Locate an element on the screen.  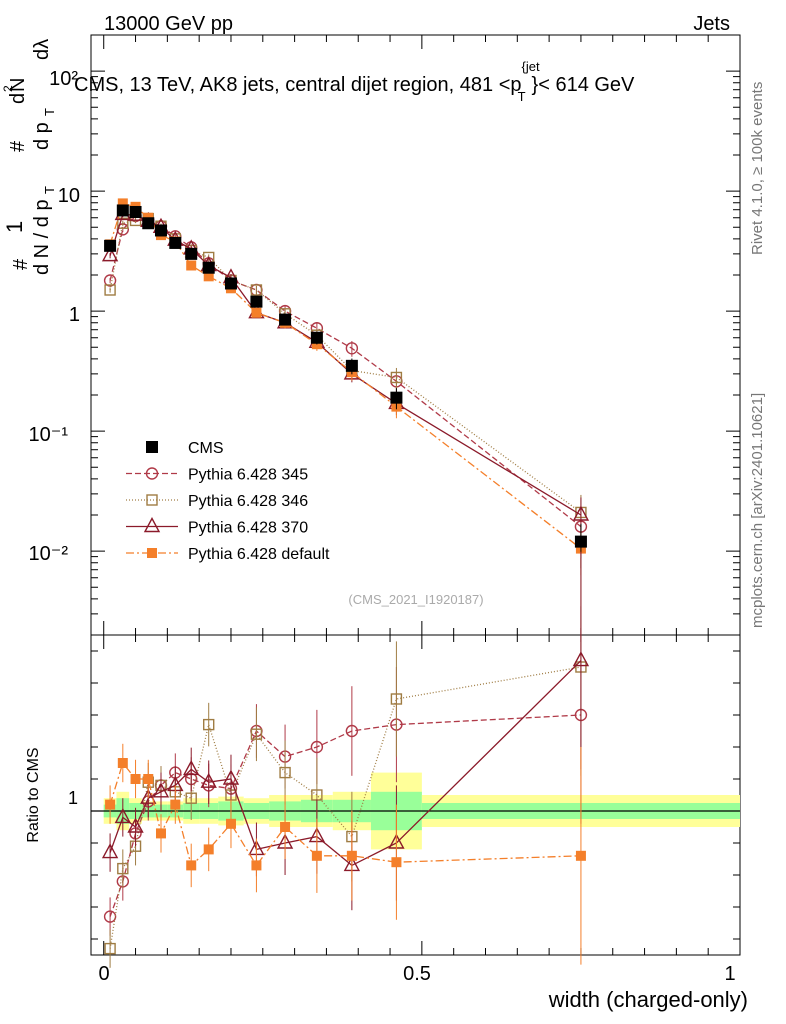
y-label-dlambda: dλ is located at coordinates (42, 49).